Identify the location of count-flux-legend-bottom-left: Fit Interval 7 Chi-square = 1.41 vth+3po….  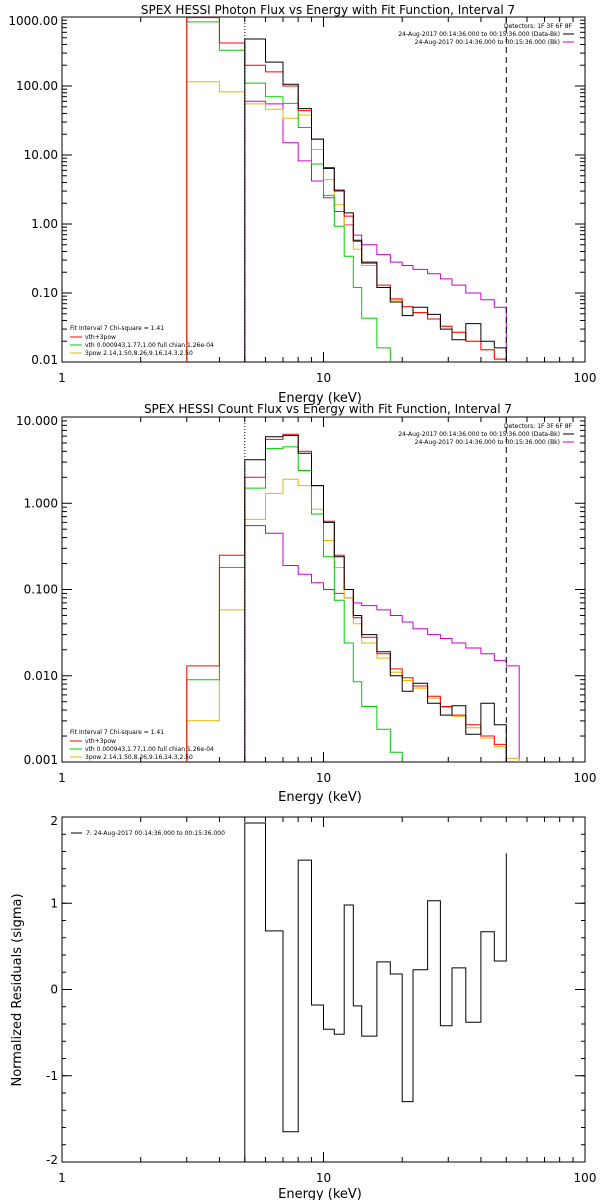
(142, 745).